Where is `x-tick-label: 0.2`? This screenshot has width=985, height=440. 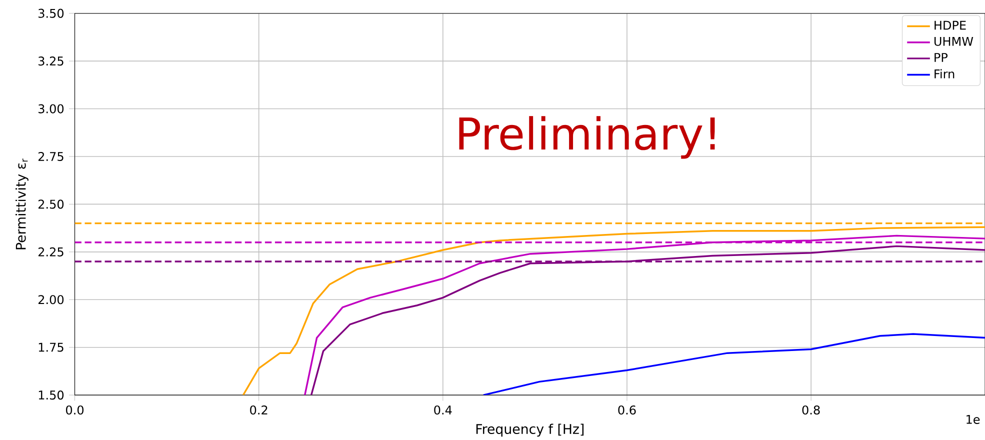 x-tick-label: 0.2 is located at coordinates (259, 409).